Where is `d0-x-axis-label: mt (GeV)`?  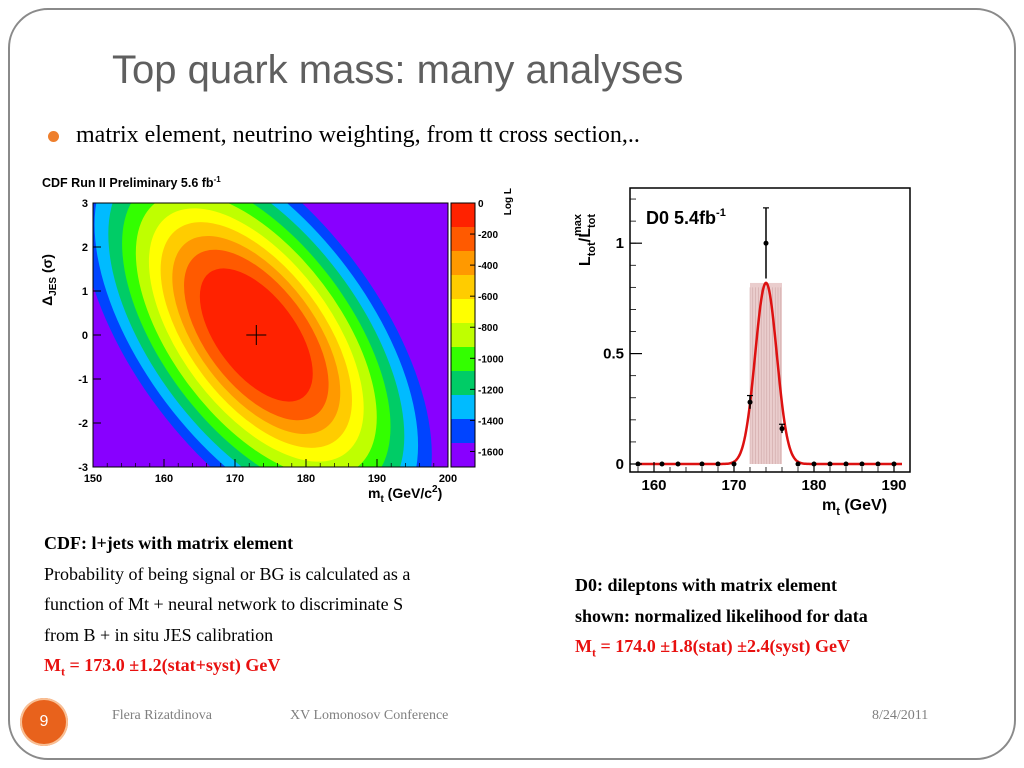
d0-x-axis-label: mt (GeV) is located at coordinates (854, 507).